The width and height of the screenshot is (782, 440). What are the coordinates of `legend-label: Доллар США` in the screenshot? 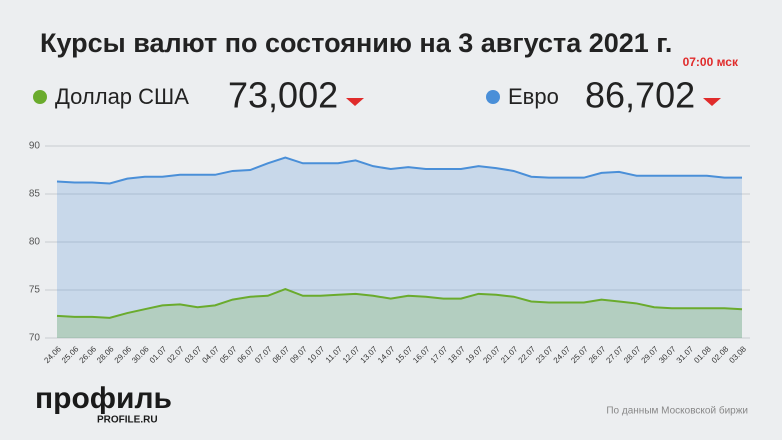 It's located at (122, 96).